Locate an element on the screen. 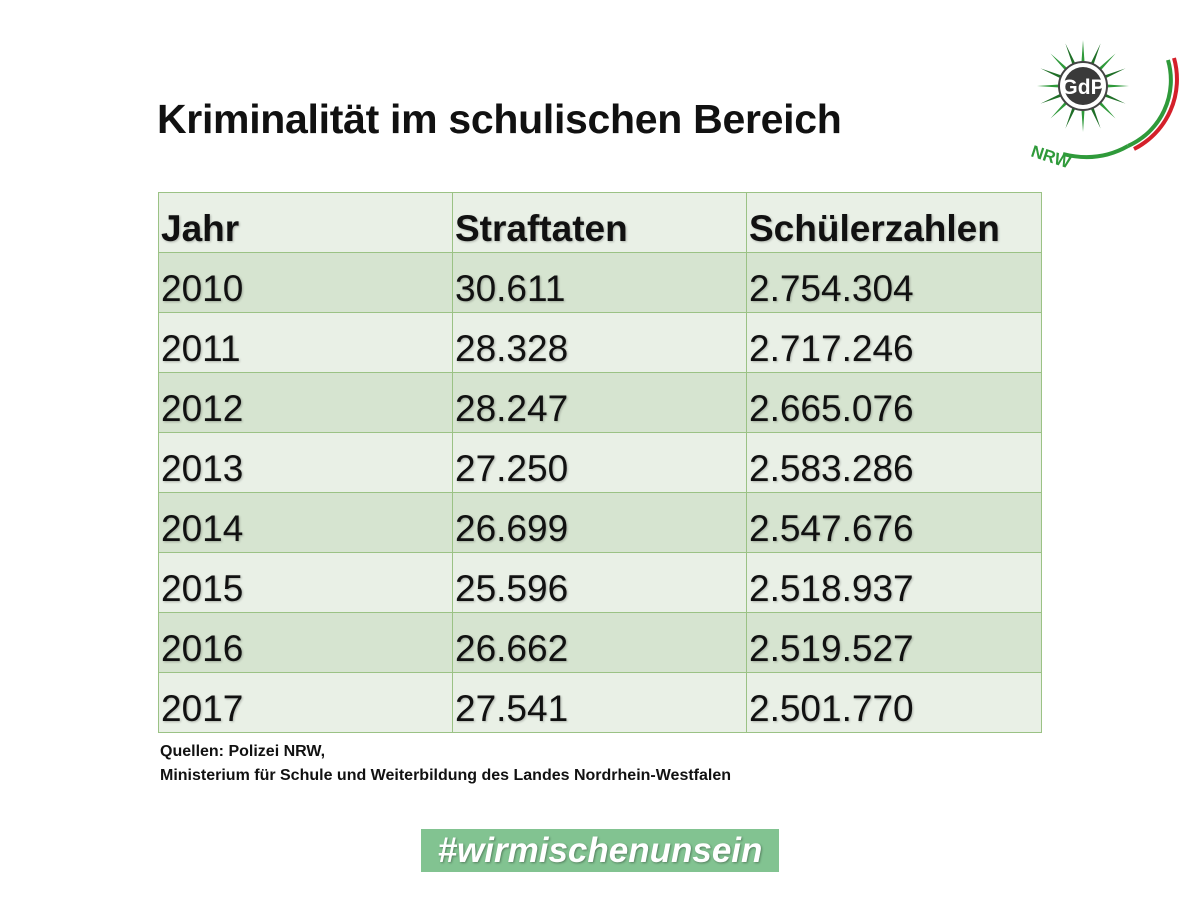  table-row: 2014 26.699 2.547.676 is located at coordinates (600, 522).